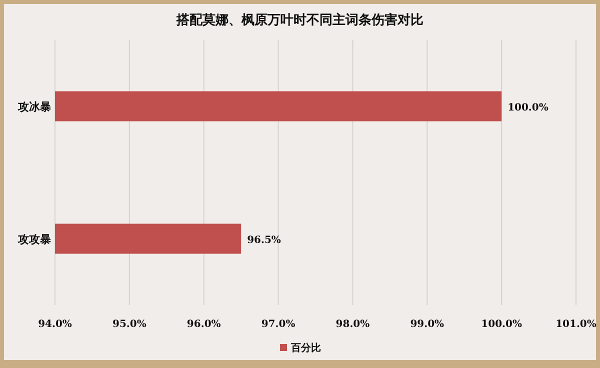 This screenshot has height=368, width=600. I want to click on x-tick-label: 95.0%, so click(129, 324).